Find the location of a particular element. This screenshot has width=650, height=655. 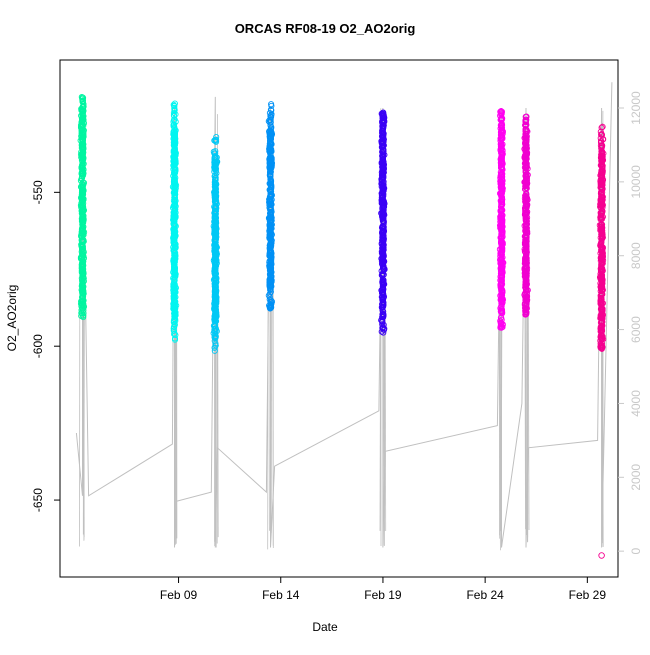

x-tick-label-1: Feb 14 is located at coordinates (281, 595).